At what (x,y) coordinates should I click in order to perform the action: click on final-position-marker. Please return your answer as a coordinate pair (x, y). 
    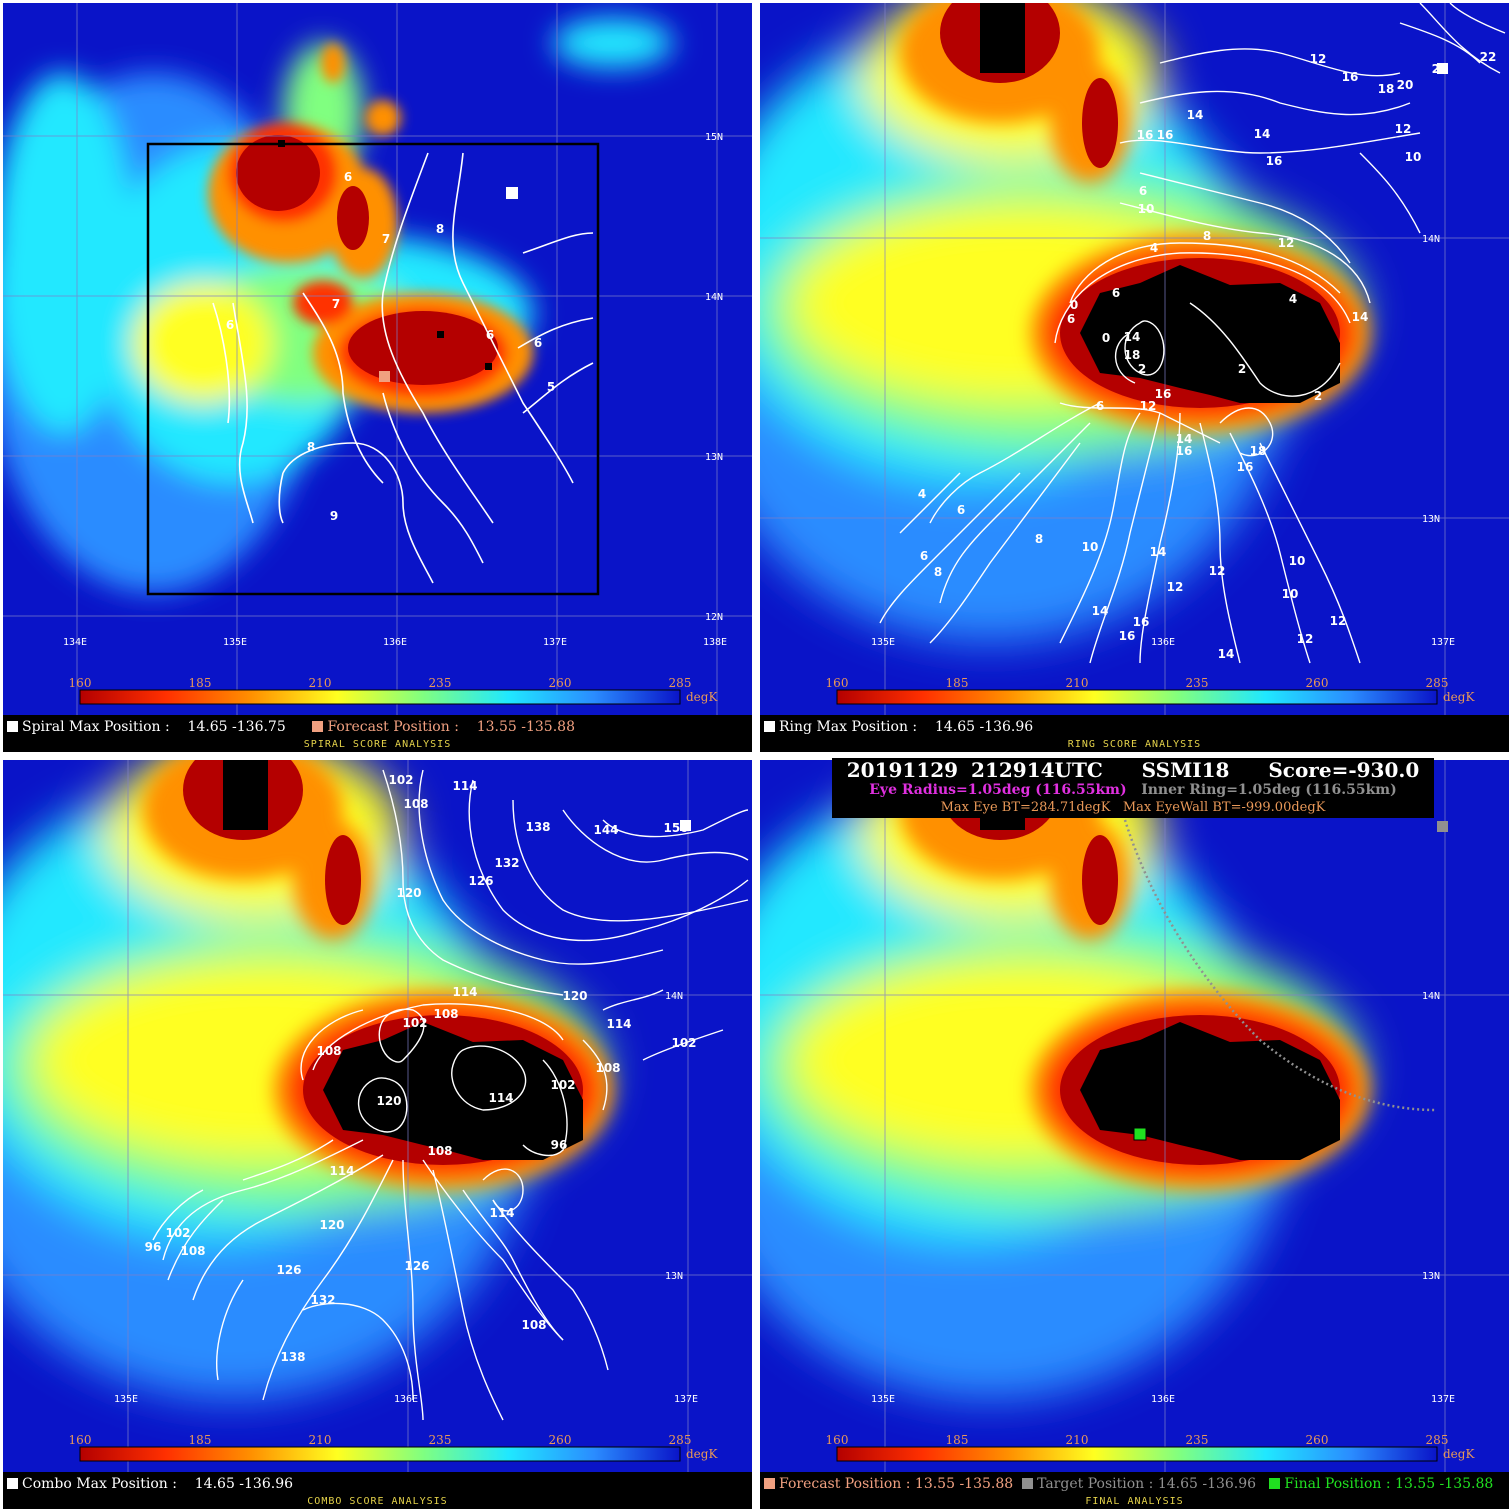
    Looking at the image, I should click on (1140, 1134).